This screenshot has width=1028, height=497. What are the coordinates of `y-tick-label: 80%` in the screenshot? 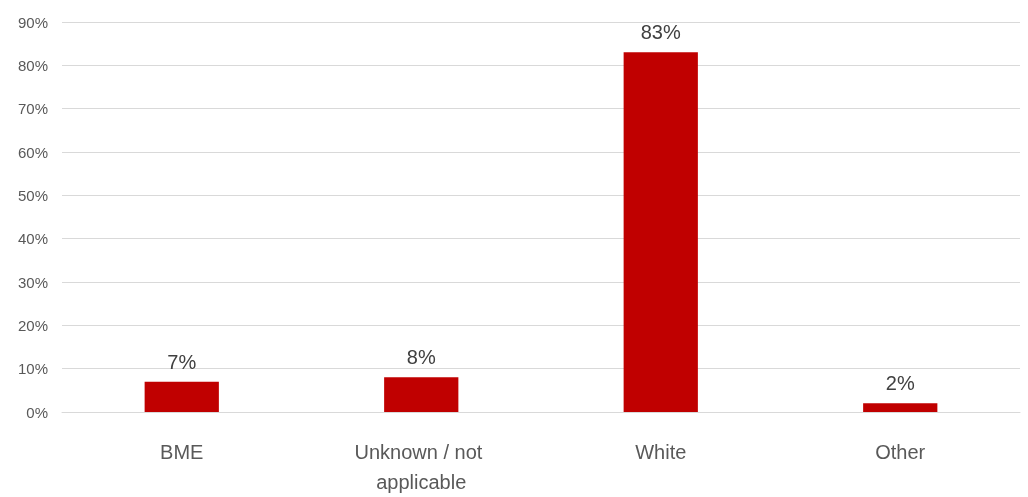 It's located at (32, 65).